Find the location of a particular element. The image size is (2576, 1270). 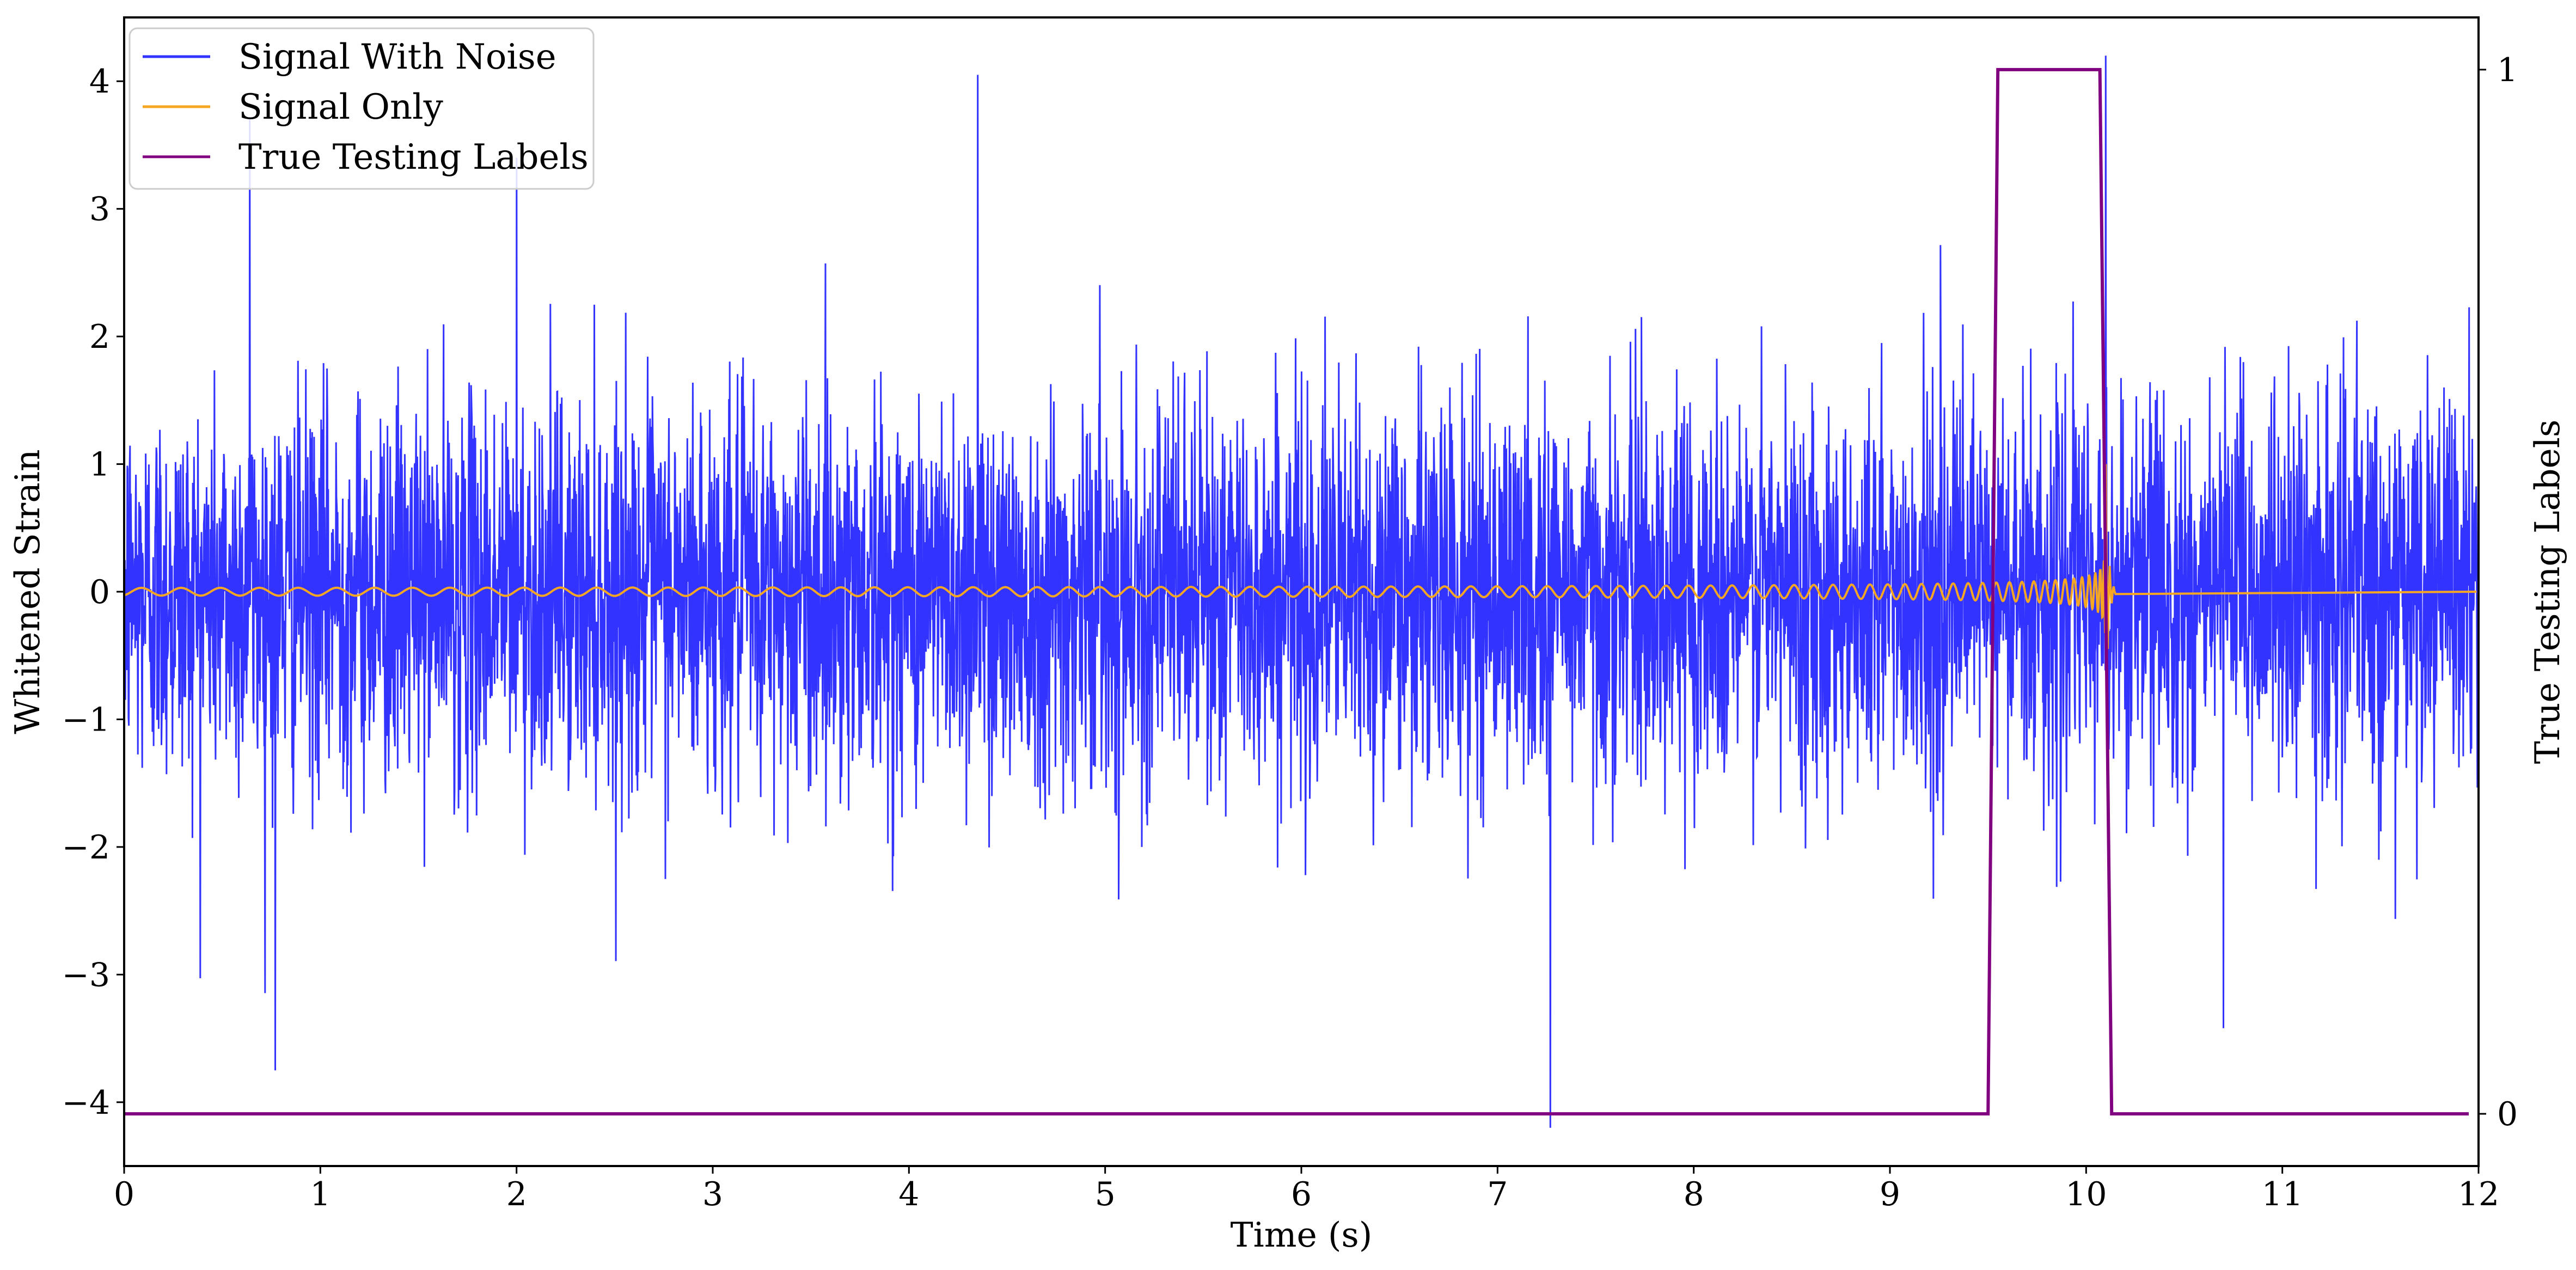

y2-tick-label: 0 is located at coordinates (2507, 1114).